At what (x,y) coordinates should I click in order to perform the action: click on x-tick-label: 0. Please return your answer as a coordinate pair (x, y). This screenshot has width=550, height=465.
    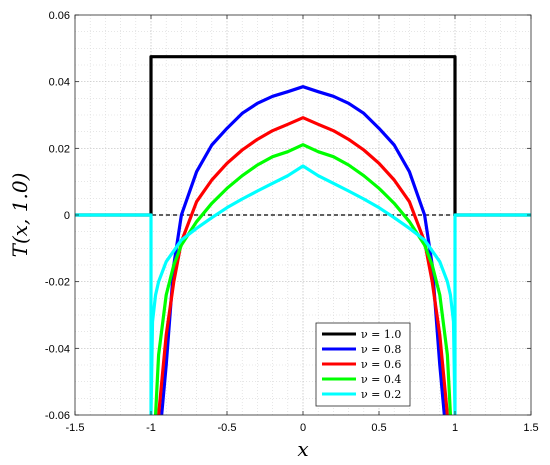
    Looking at the image, I should click on (303, 428).